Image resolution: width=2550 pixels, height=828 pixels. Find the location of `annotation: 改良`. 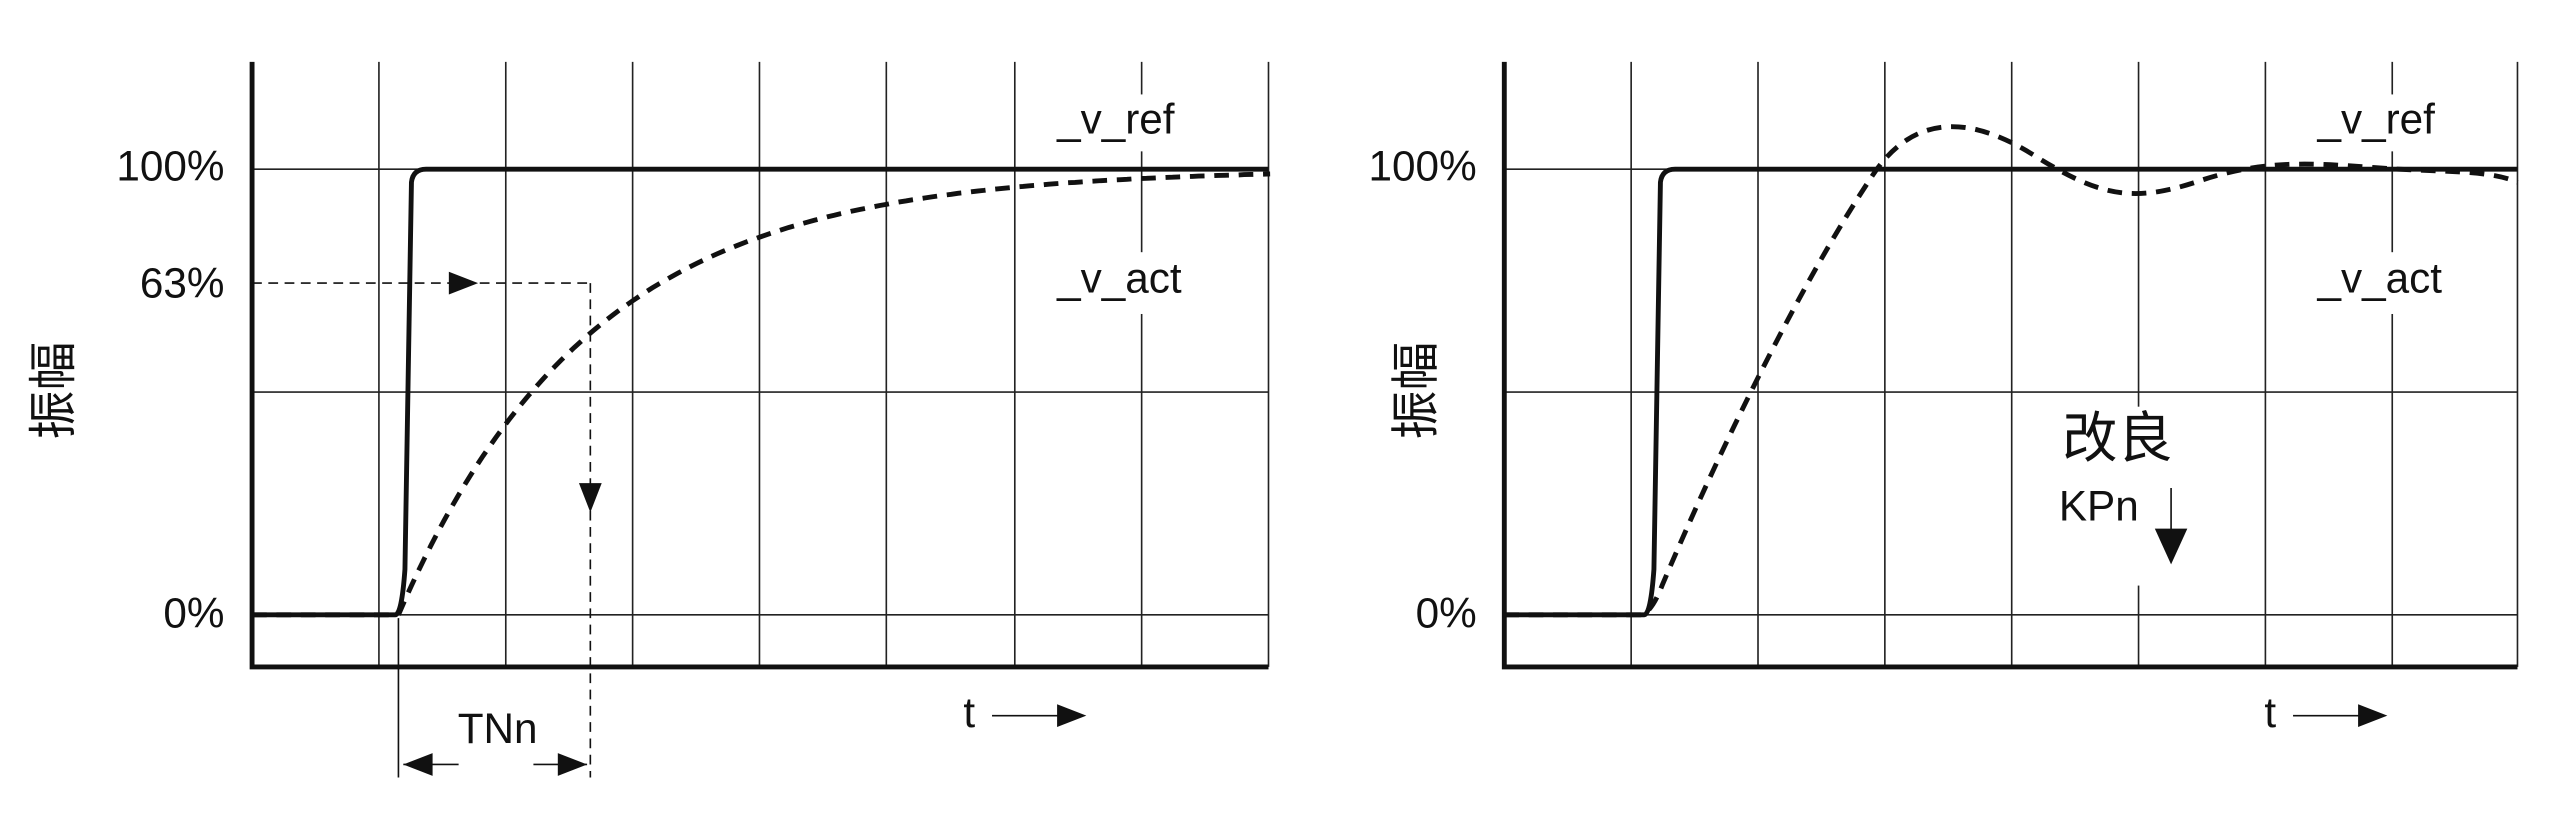

annotation: 改良 is located at coordinates (2117, 438).